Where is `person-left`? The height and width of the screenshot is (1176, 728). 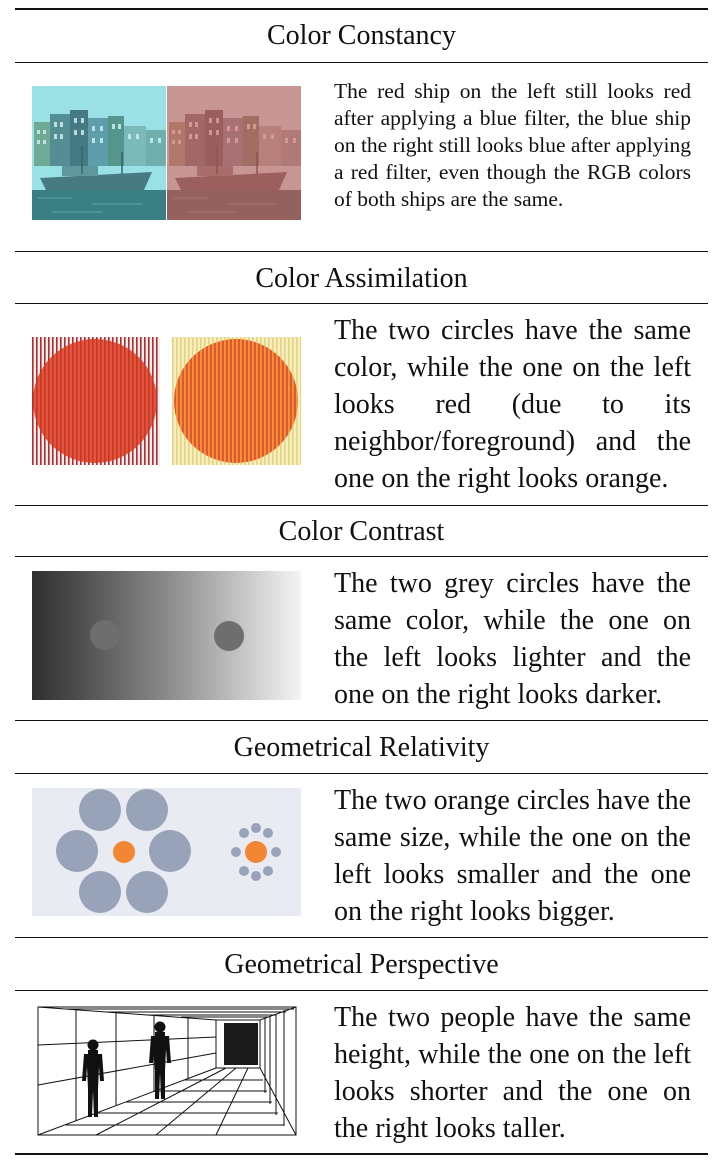
person-left is located at coordinates (93, 1078).